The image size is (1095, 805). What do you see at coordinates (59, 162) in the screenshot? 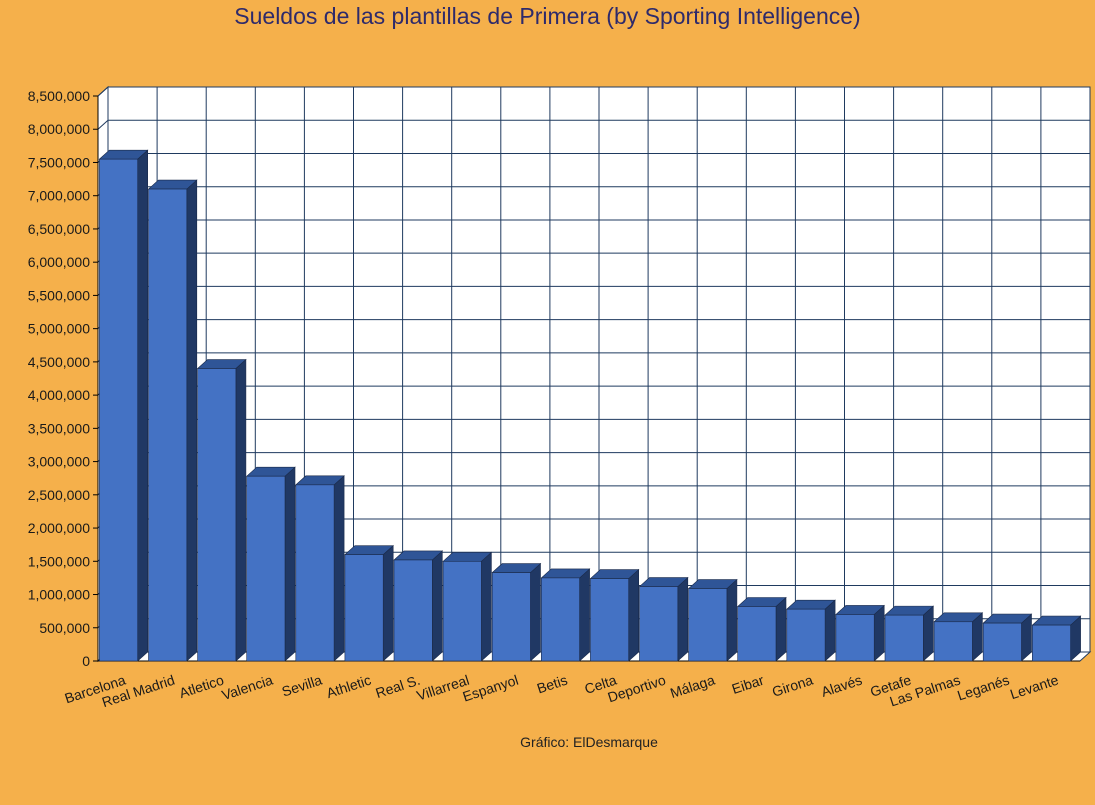
I see `y-tick-label: 7,500,000` at bounding box center [59, 162].